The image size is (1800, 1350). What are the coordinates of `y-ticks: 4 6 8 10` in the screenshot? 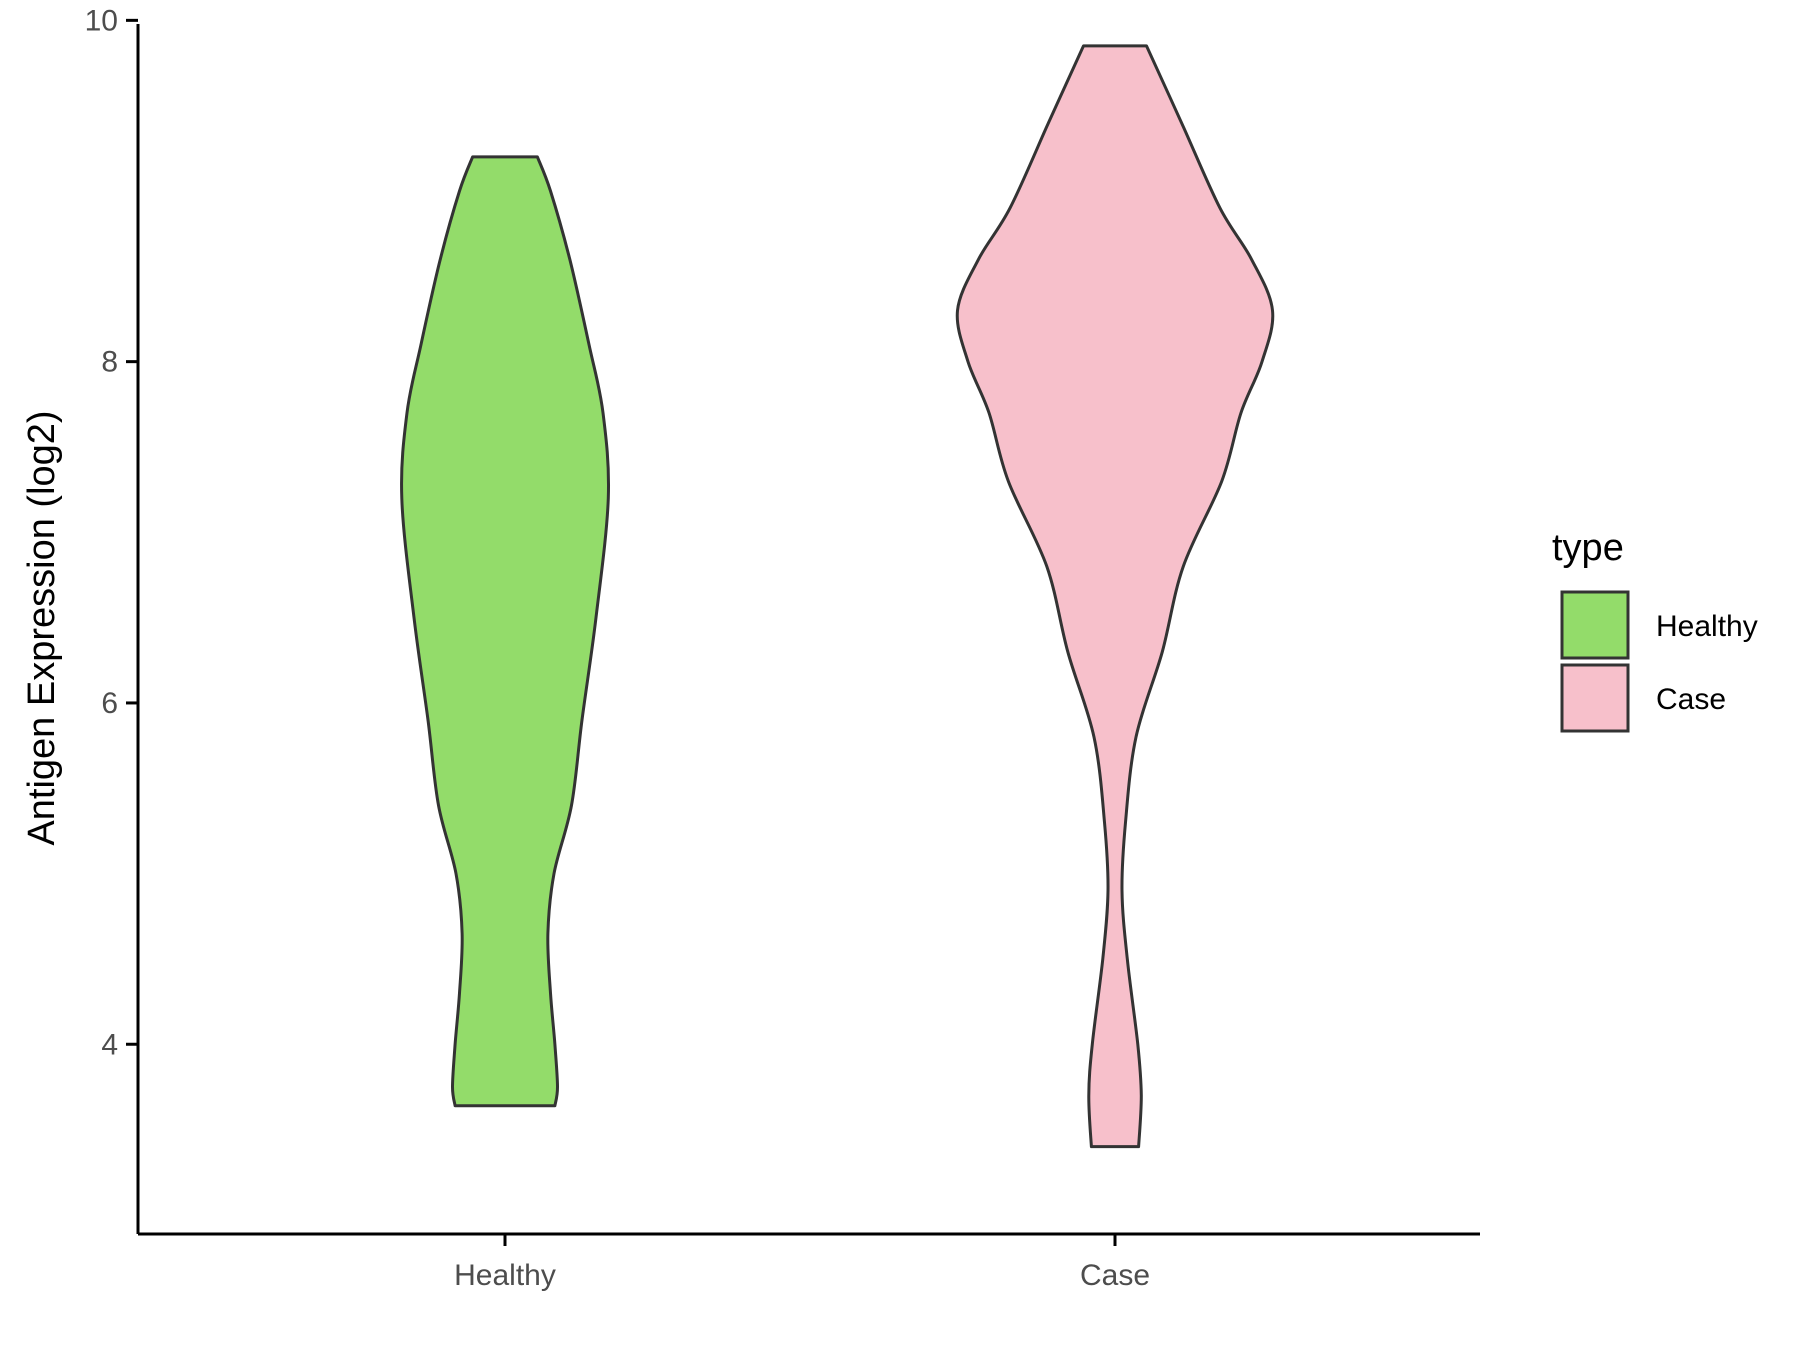 It's located at (111, 532).